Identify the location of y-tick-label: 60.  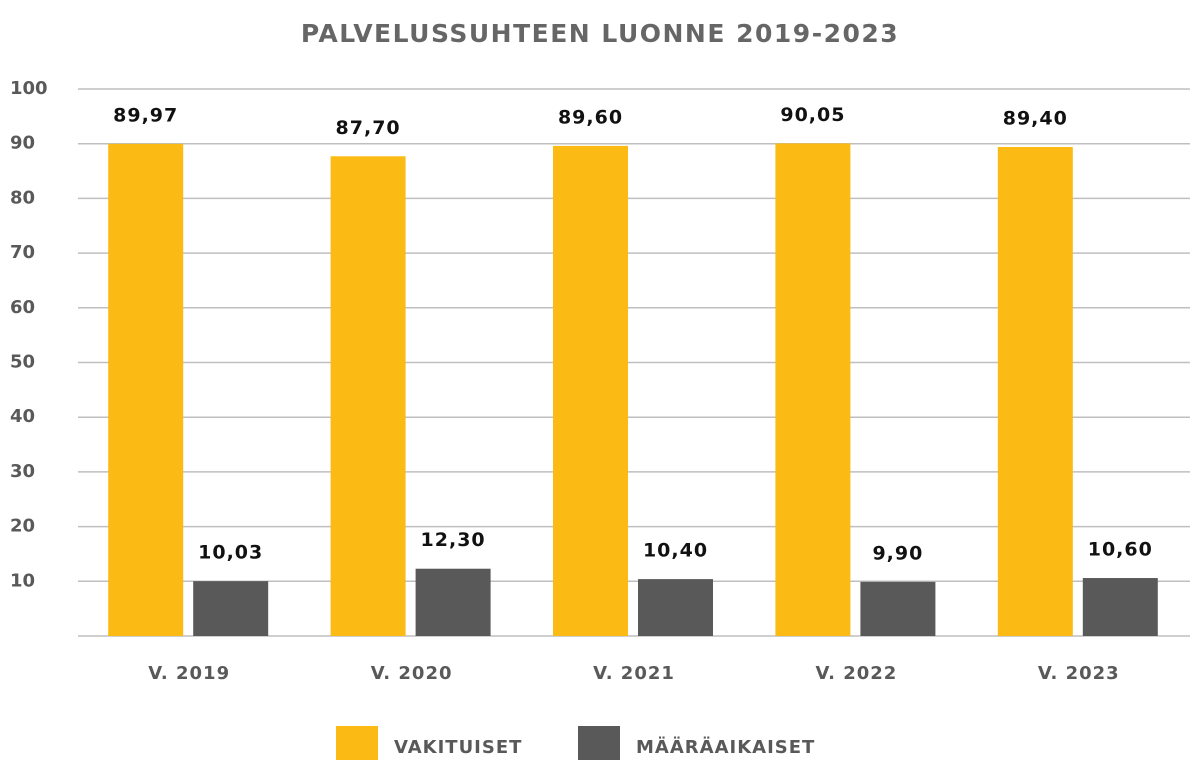
(22, 307).